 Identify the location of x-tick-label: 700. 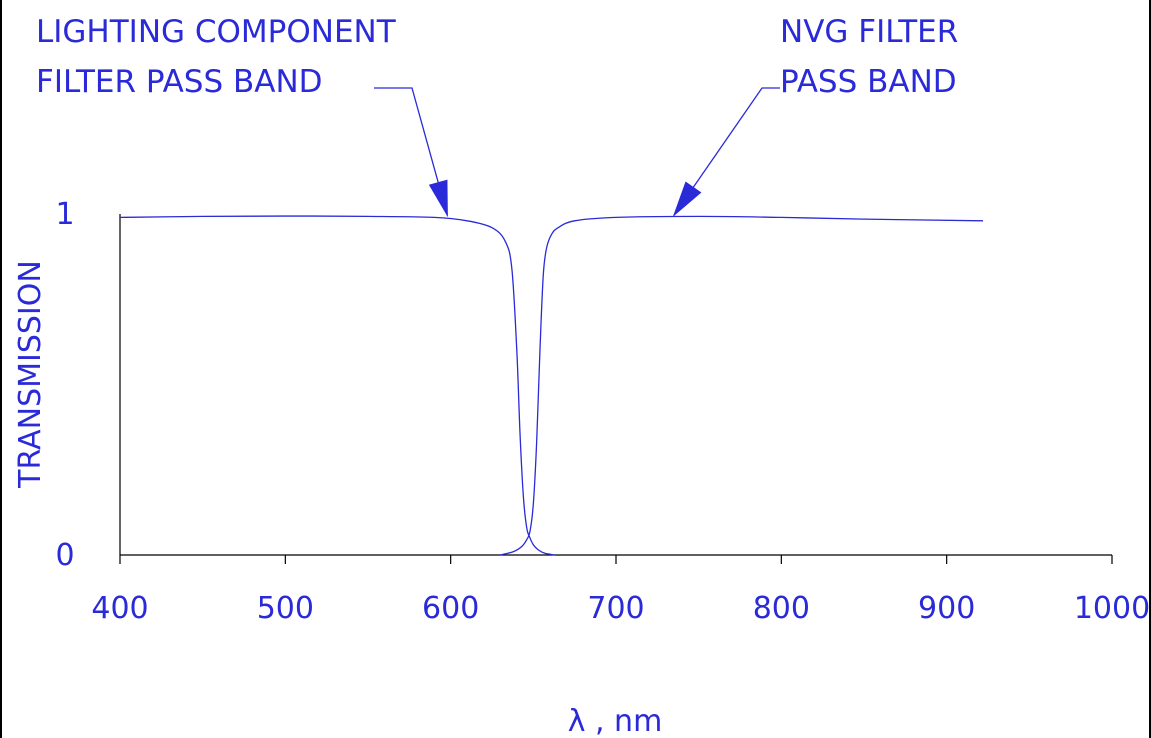
(615, 608).